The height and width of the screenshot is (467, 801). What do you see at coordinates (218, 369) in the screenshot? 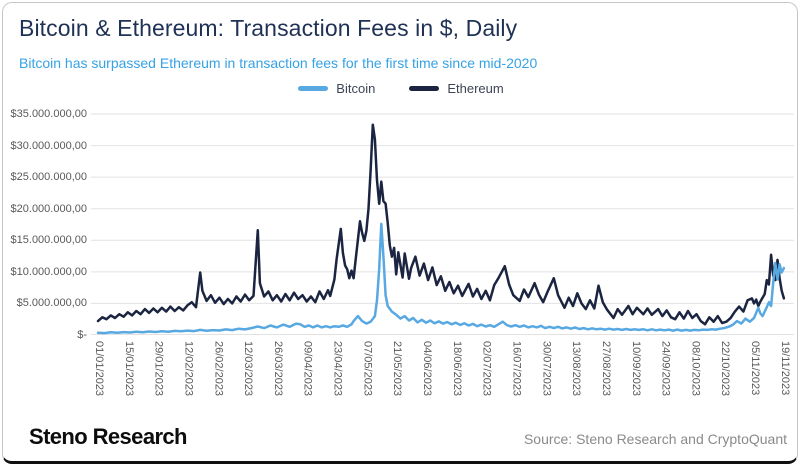
I see `x-tick-label: 26/02/2023` at bounding box center [218, 369].